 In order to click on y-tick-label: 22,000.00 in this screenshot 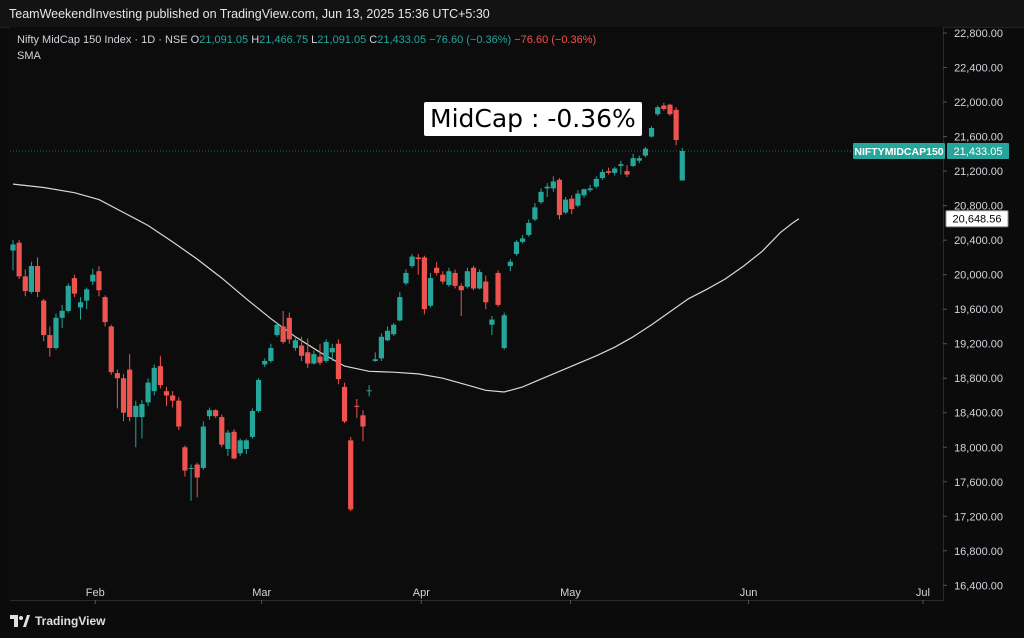, I will do `click(978, 103)`.